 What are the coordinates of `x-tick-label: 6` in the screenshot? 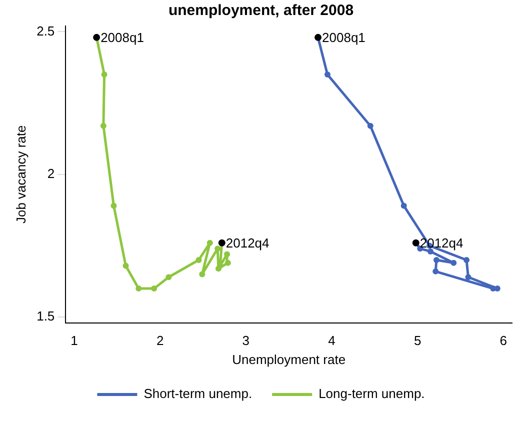 It's located at (504, 340).